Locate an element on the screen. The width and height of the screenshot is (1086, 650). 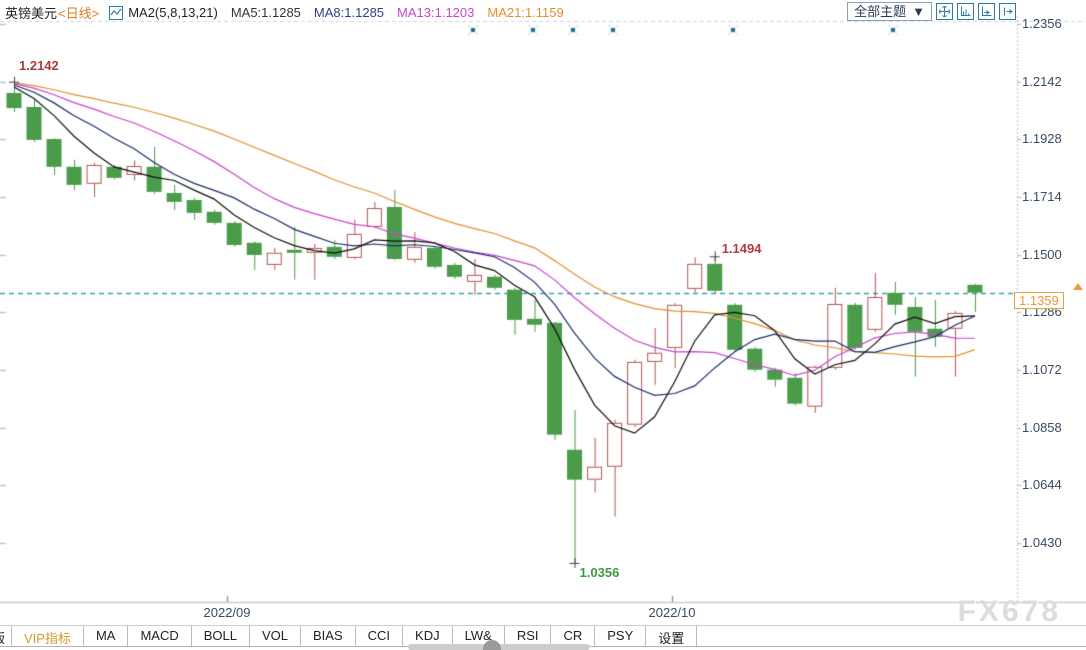
y-axis-label: 1.1714 is located at coordinates (1042, 196).